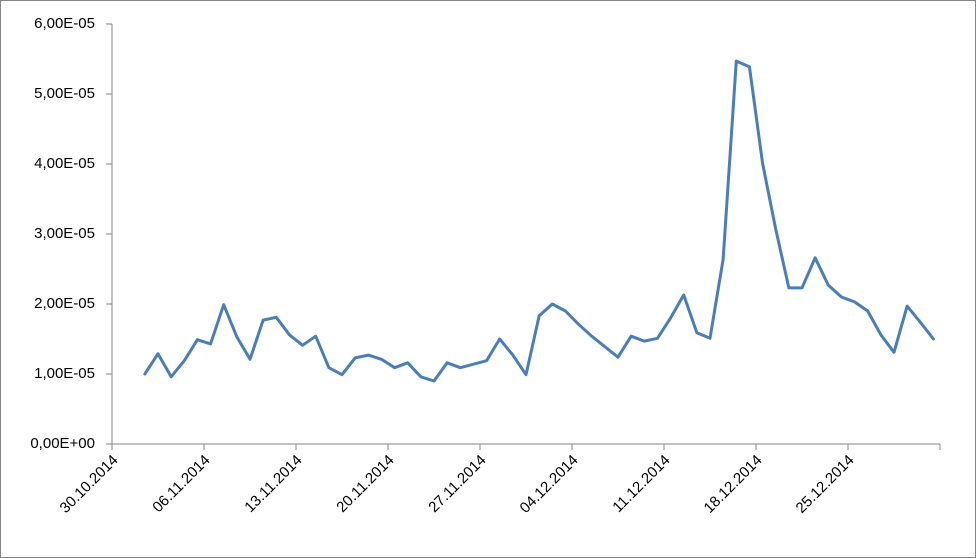  What do you see at coordinates (64, 373) in the screenshot?
I see `y-tick-label: 1,00E-05` at bounding box center [64, 373].